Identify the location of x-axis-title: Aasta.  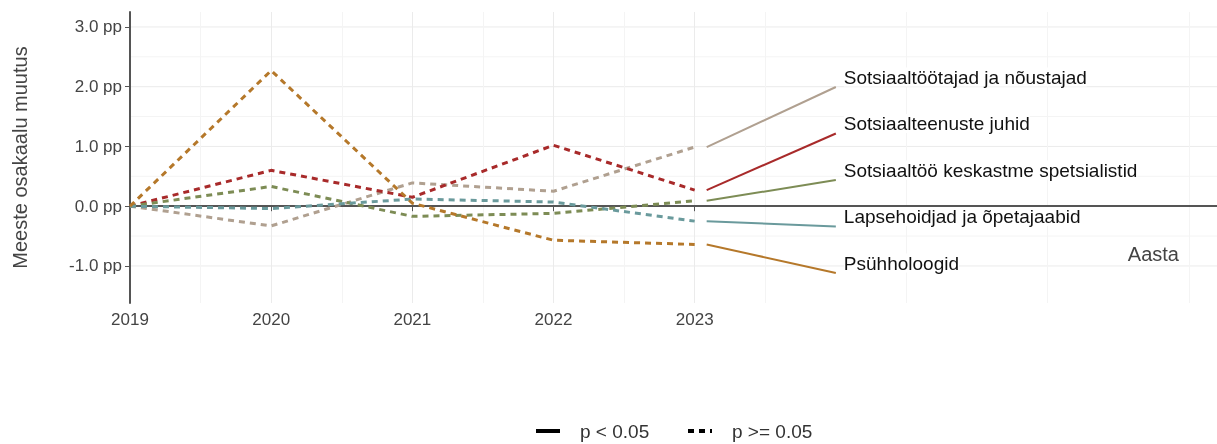
(1153, 254).